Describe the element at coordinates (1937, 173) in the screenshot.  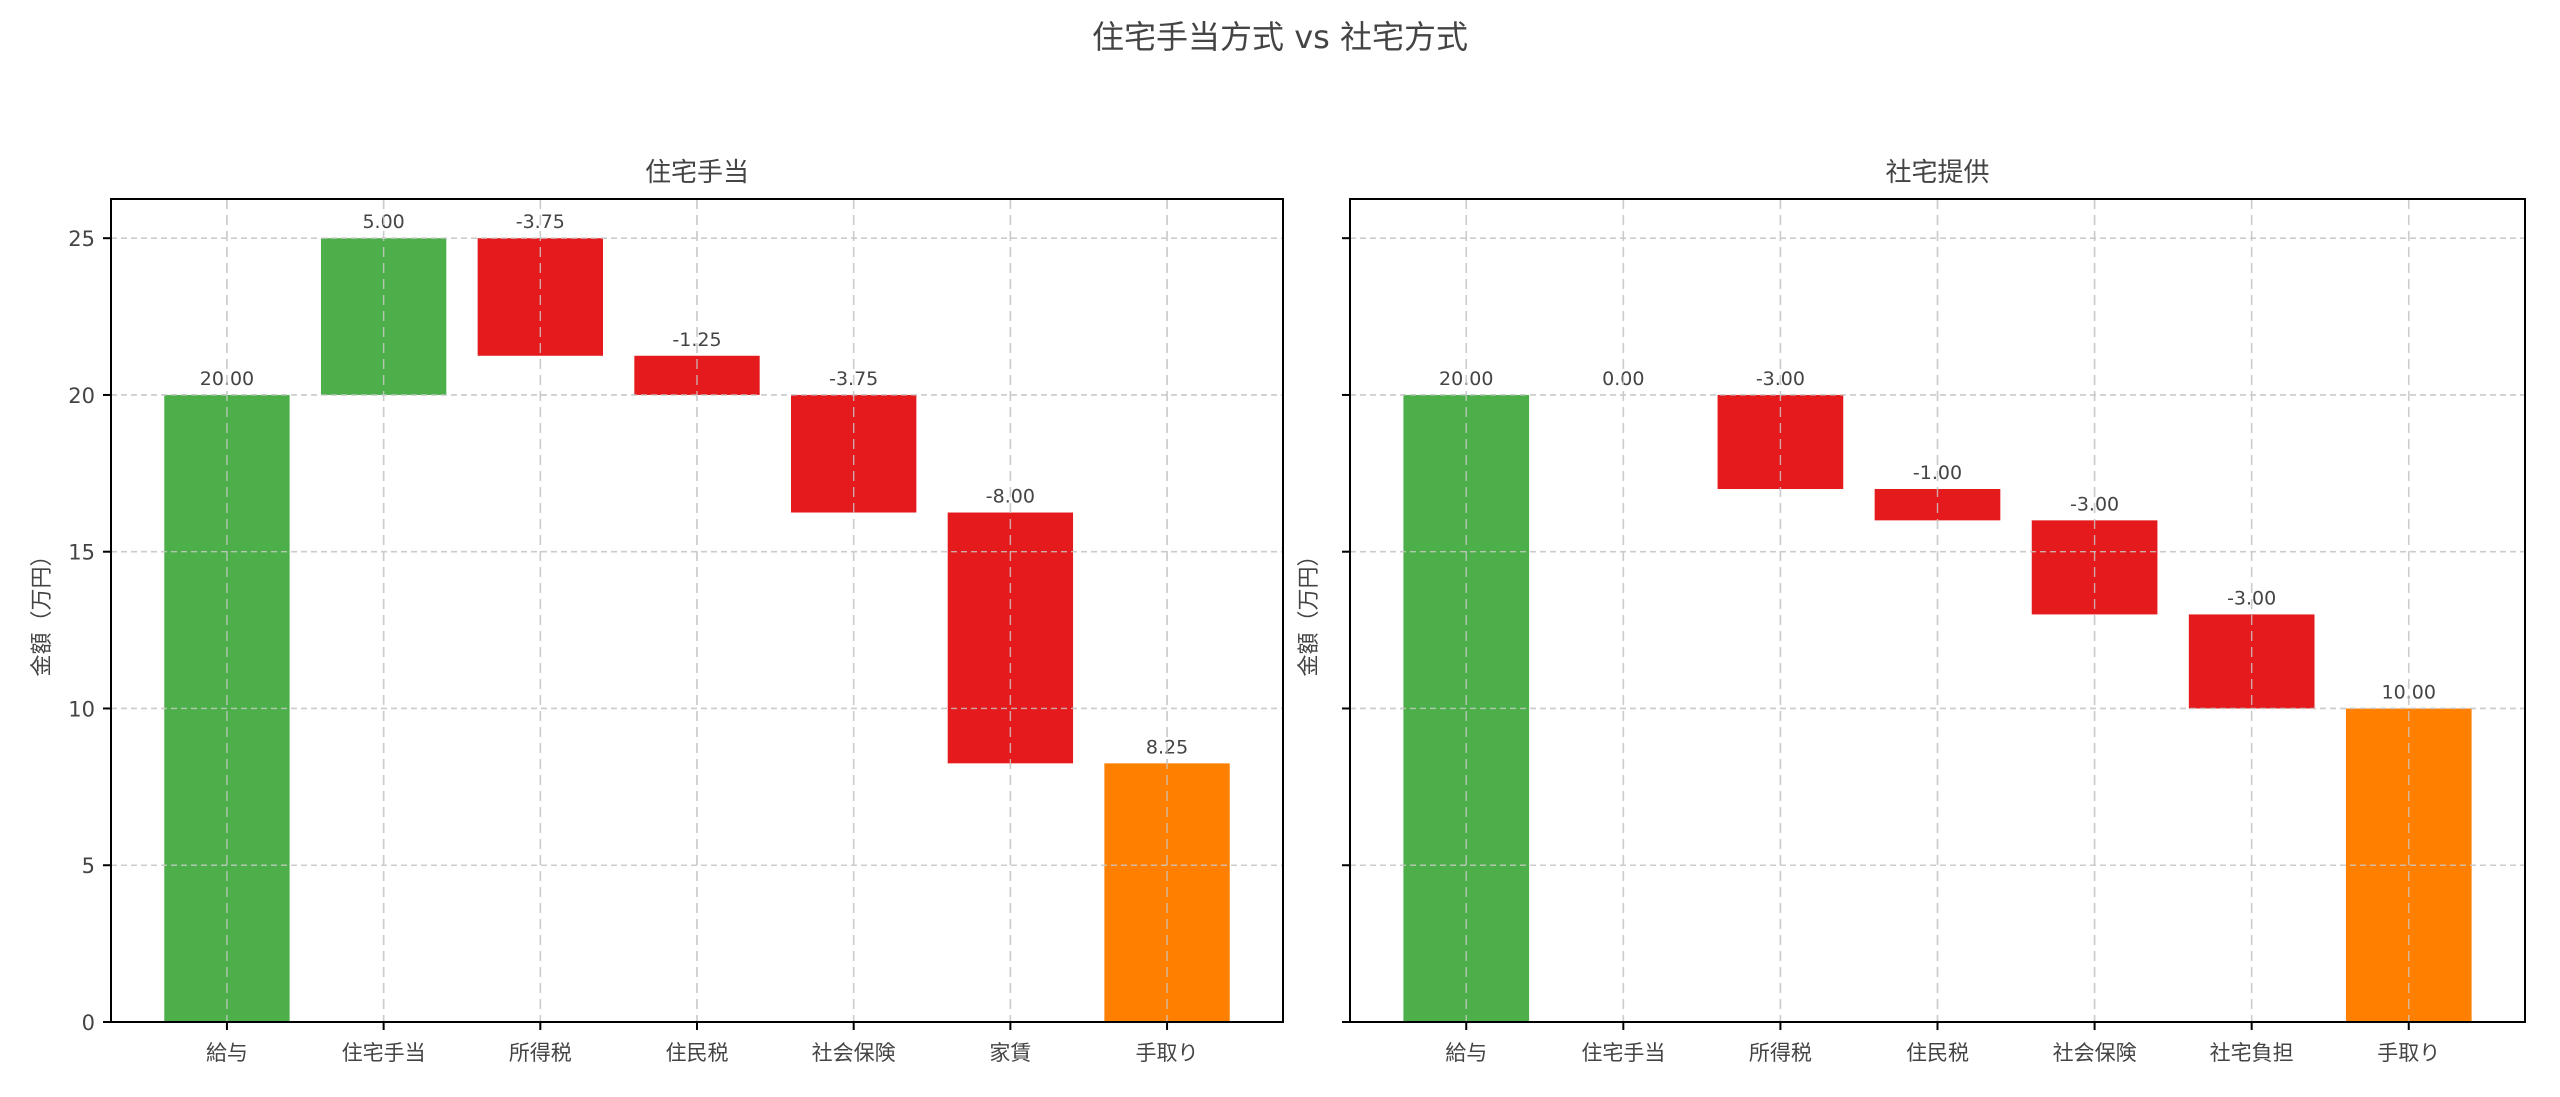
I see `subplot-title: 社宅提供` at that location.